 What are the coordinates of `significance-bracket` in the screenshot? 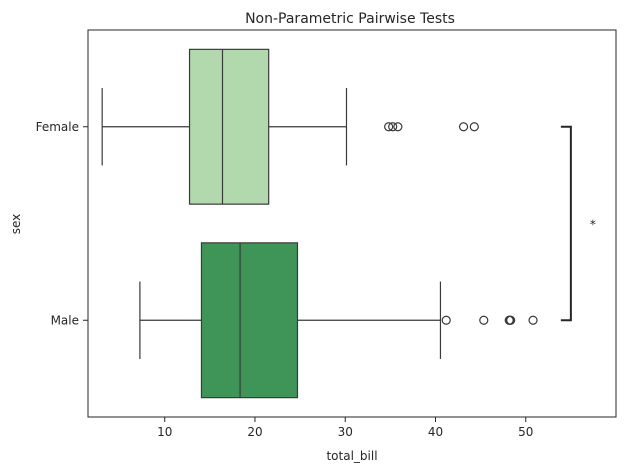 It's located at (566, 223).